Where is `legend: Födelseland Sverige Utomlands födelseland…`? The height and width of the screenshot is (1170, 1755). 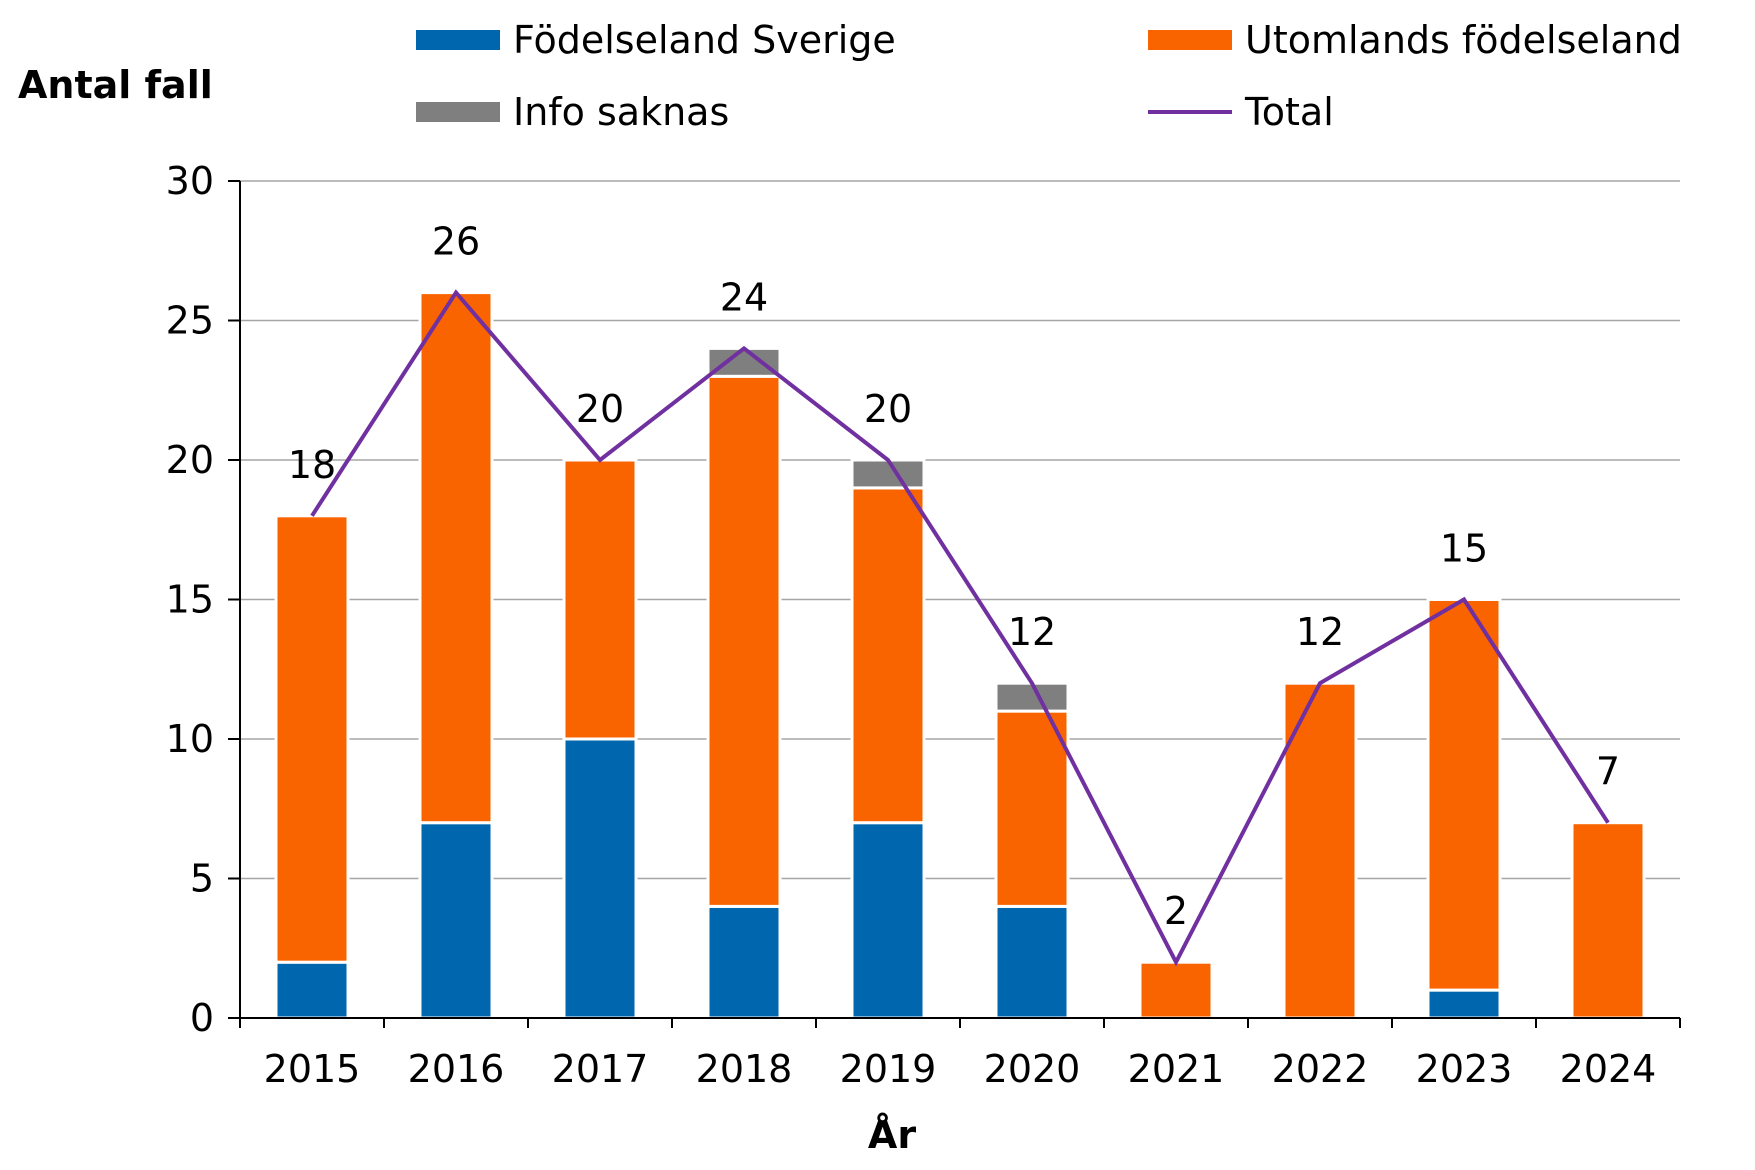
legend: Födelseland Sverige Utomlands födelseland… is located at coordinates (1049, 76).